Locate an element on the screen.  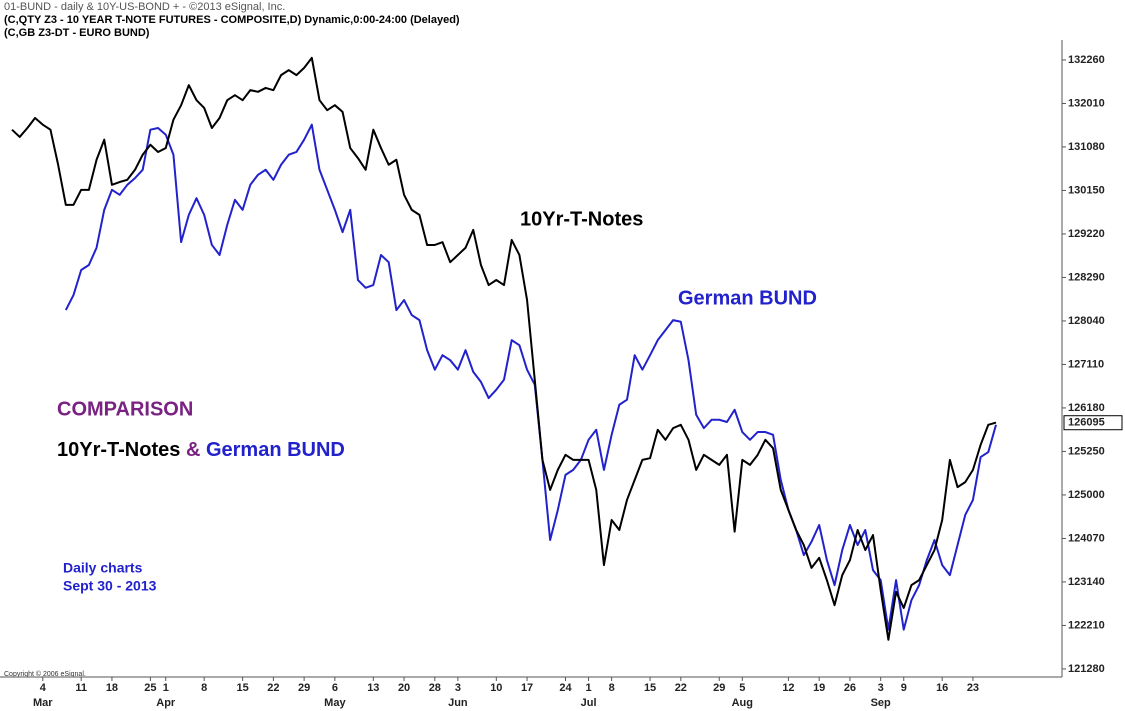
comparison-part: German BUND is located at coordinates (275, 450).